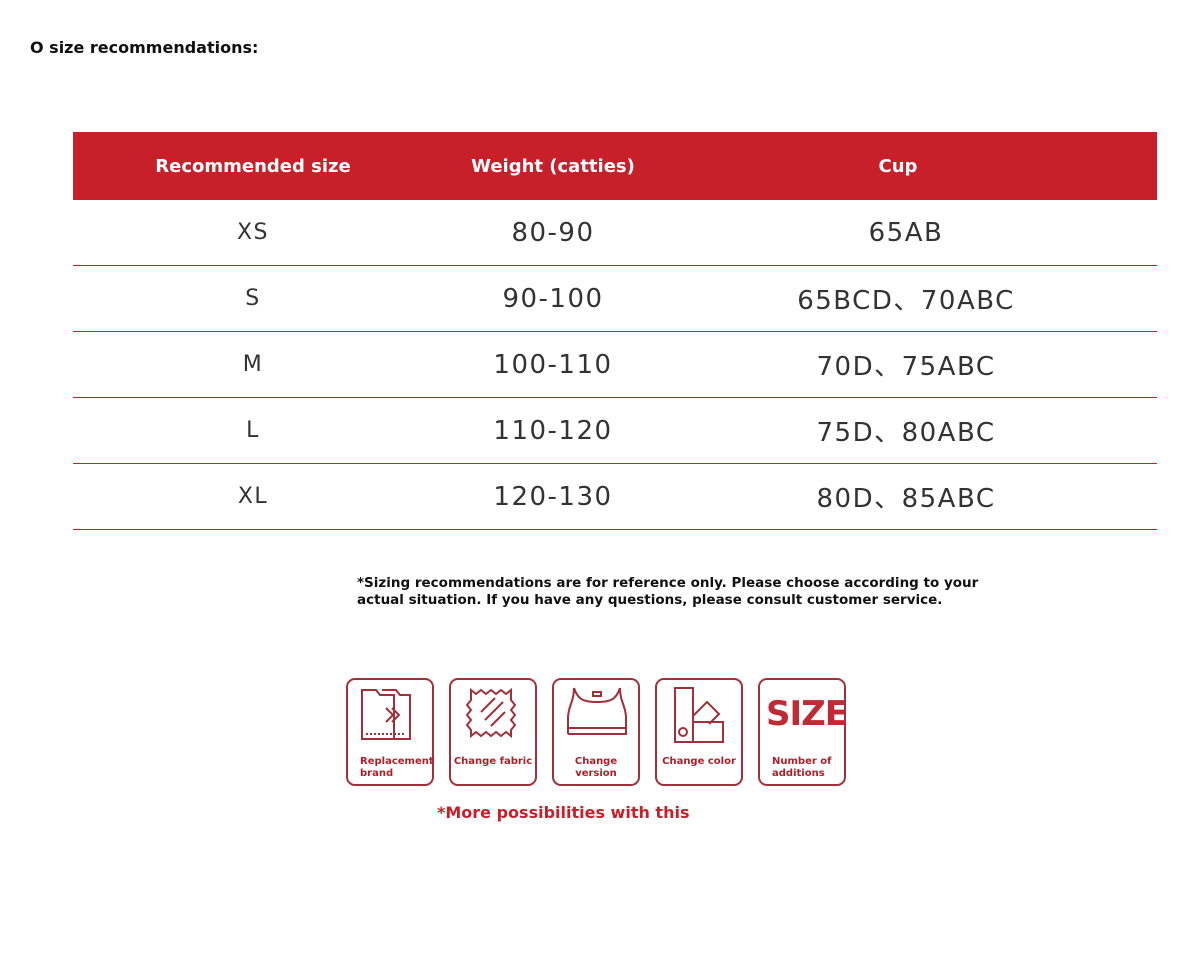 This screenshot has height=964, width=1200. What do you see at coordinates (553, 166) in the screenshot?
I see `header-weight: Weight (catties)` at bounding box center [553, 166].